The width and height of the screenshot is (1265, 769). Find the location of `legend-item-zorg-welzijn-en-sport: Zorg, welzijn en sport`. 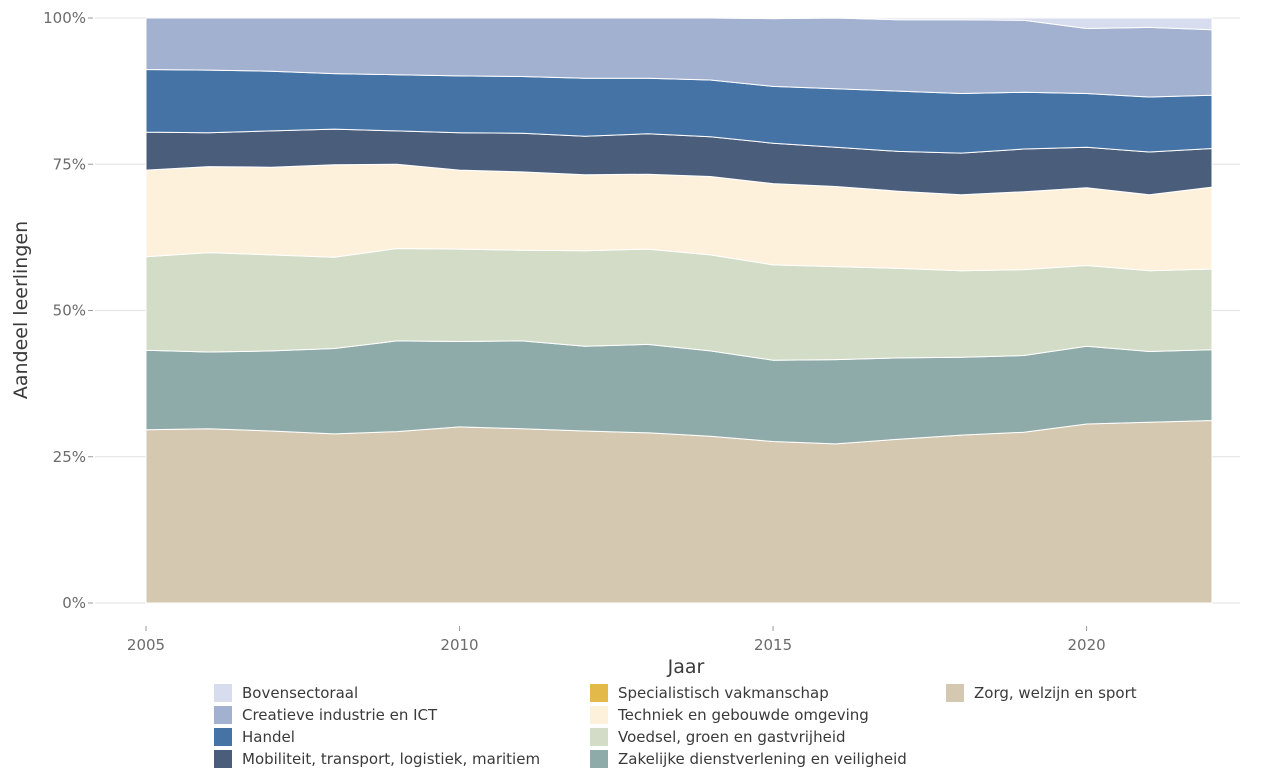

legend-item-zorg-welzijn-en-sport: Zorg, welzijn en sport is located at coordinates (1041, 693).